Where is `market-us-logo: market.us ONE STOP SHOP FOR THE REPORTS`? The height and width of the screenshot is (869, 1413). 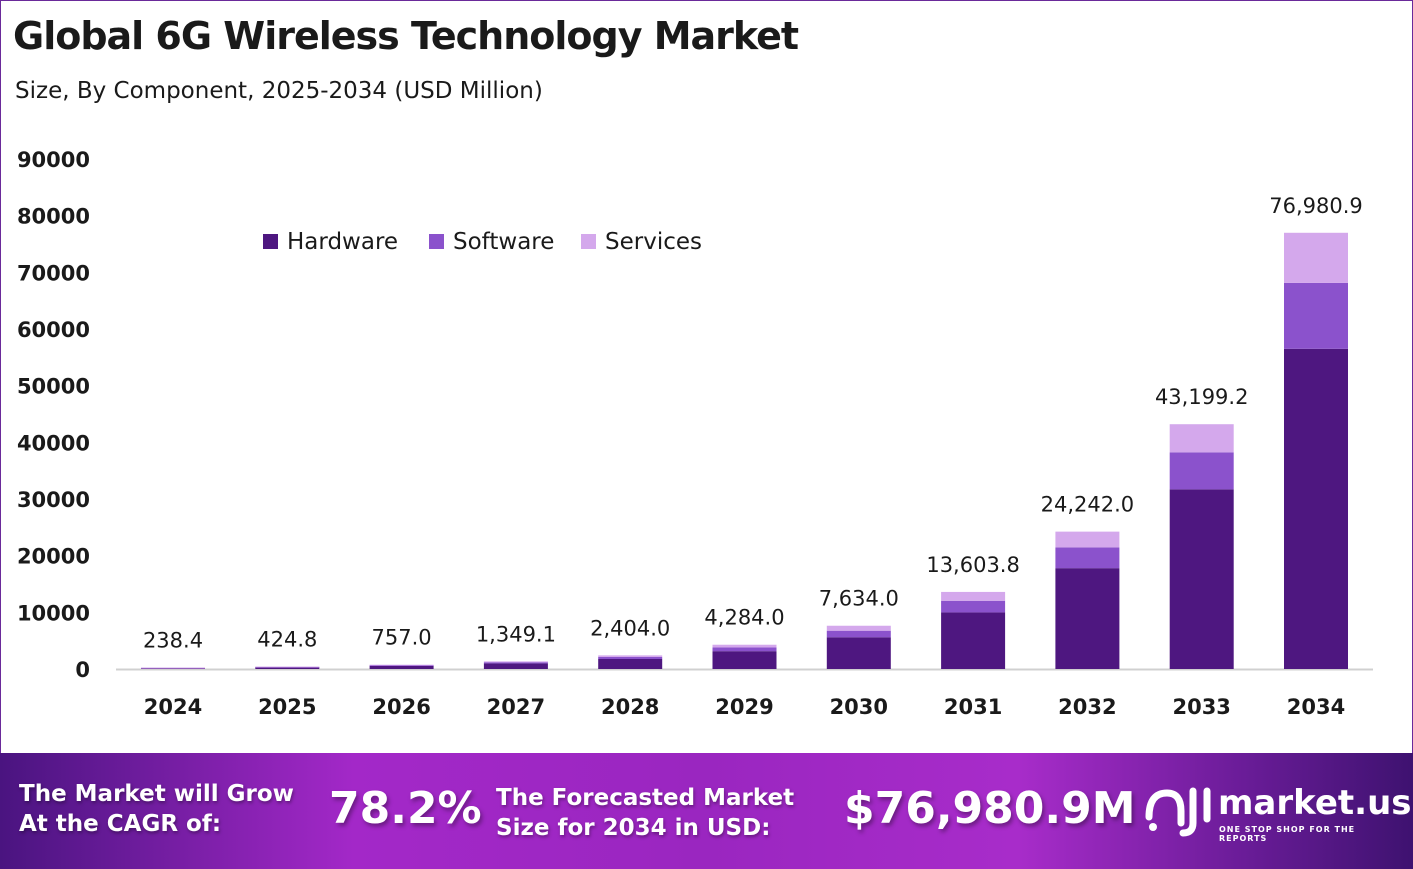 market-us-logo: market.us ONE STOP SHOP FOR THE REPORTS is located at coordinates (1277, 813).